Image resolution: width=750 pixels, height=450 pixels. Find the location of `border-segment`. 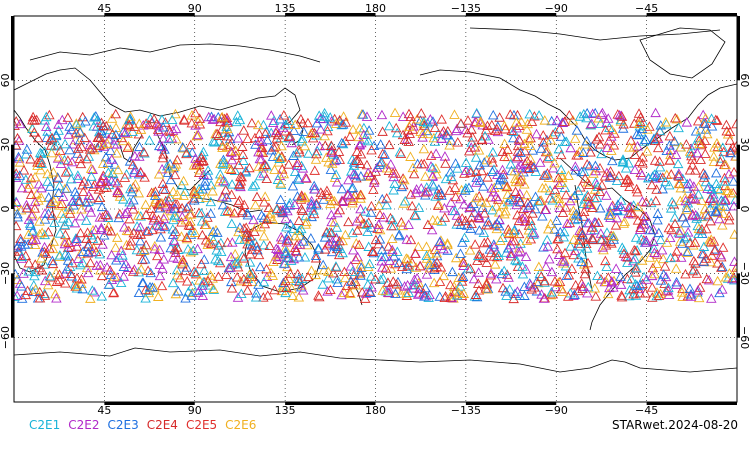

border-segment is located at coordinates (149, 14).